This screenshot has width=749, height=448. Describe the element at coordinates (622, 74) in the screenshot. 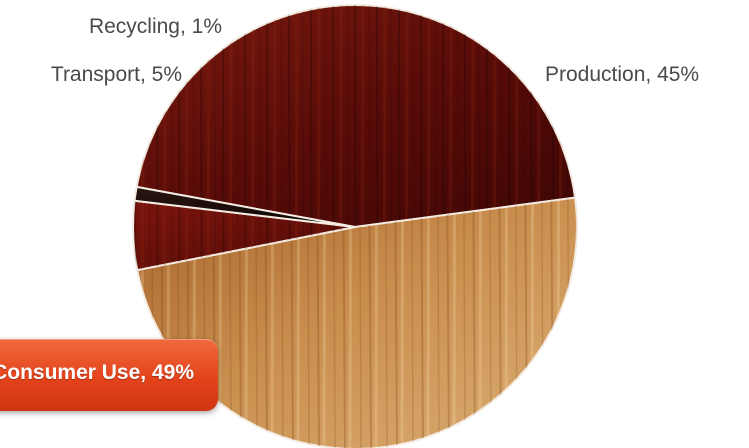

I see `slice-label-production: Production, 45%` at that location.